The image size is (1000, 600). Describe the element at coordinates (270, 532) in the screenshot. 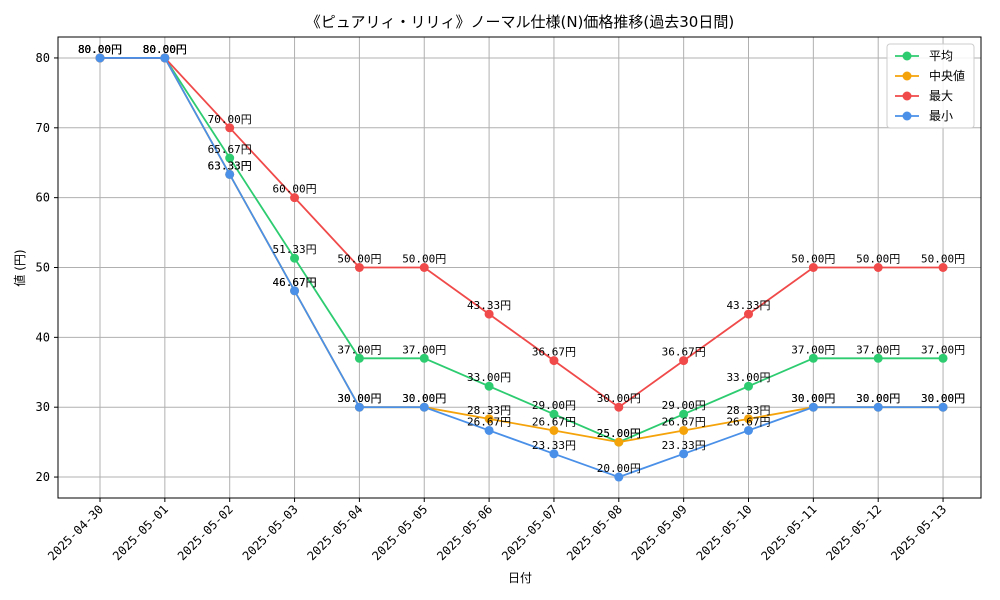

I see `x-tick-label: 2025-05-03` at that location.